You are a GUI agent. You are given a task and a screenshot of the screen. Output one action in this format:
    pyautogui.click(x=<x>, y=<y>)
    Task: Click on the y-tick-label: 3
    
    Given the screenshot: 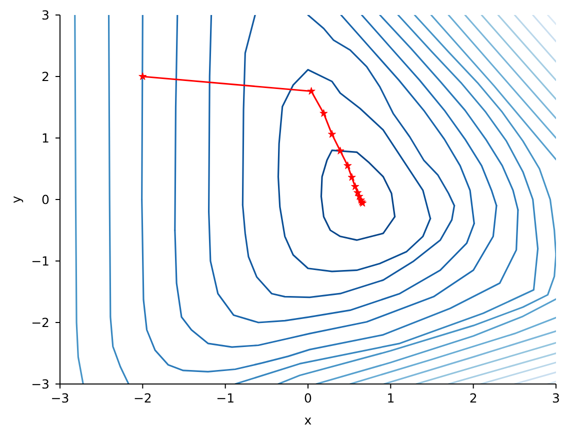 What is the action you would take?
    pyautogui.click(x=46, y=14)
    